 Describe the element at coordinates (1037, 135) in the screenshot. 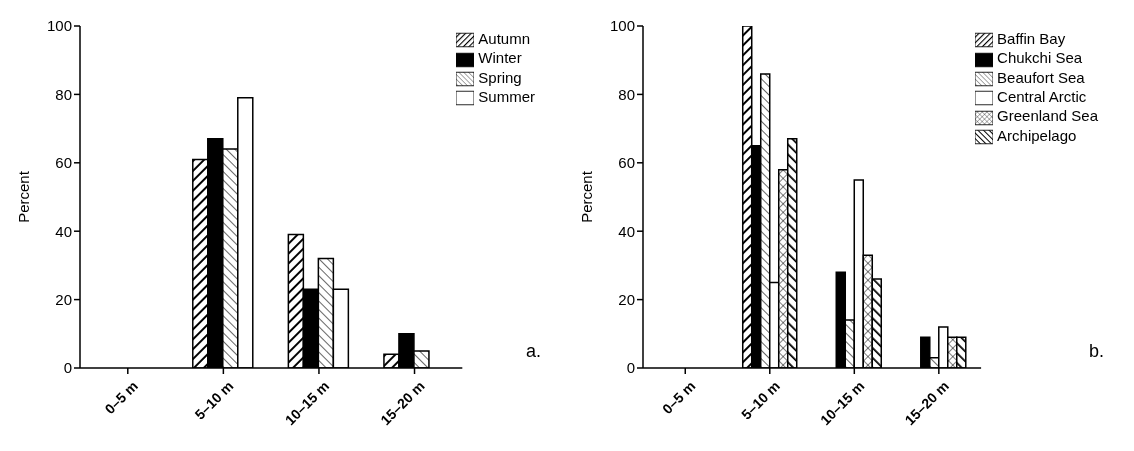

I see `legend-label: Archipelago` at that location.